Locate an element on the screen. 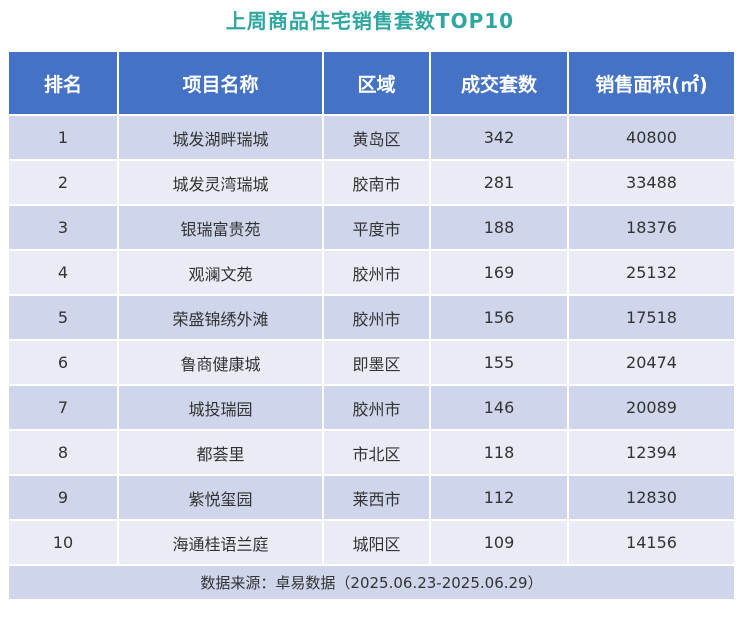 The width and height of the screenshot is (740, 624). table-footer: 数据来源：卓易数据（2025.06.23-2025.06.29） is located at coordinates (371, 582).